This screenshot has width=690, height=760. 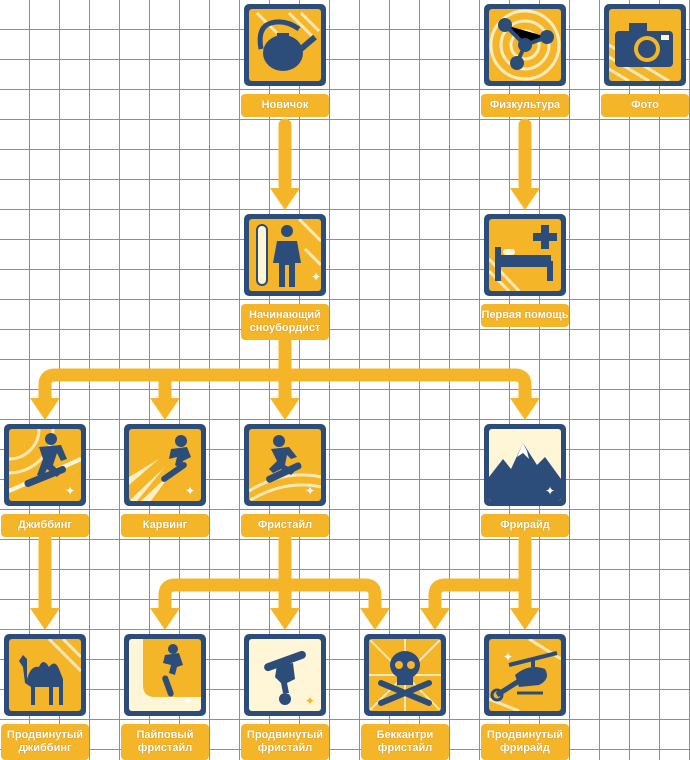 What do you see at coordinates (405, 742) in the screenshot?
I see `skill-label: Беккантри фристайл` at bounding box center [405, 742].